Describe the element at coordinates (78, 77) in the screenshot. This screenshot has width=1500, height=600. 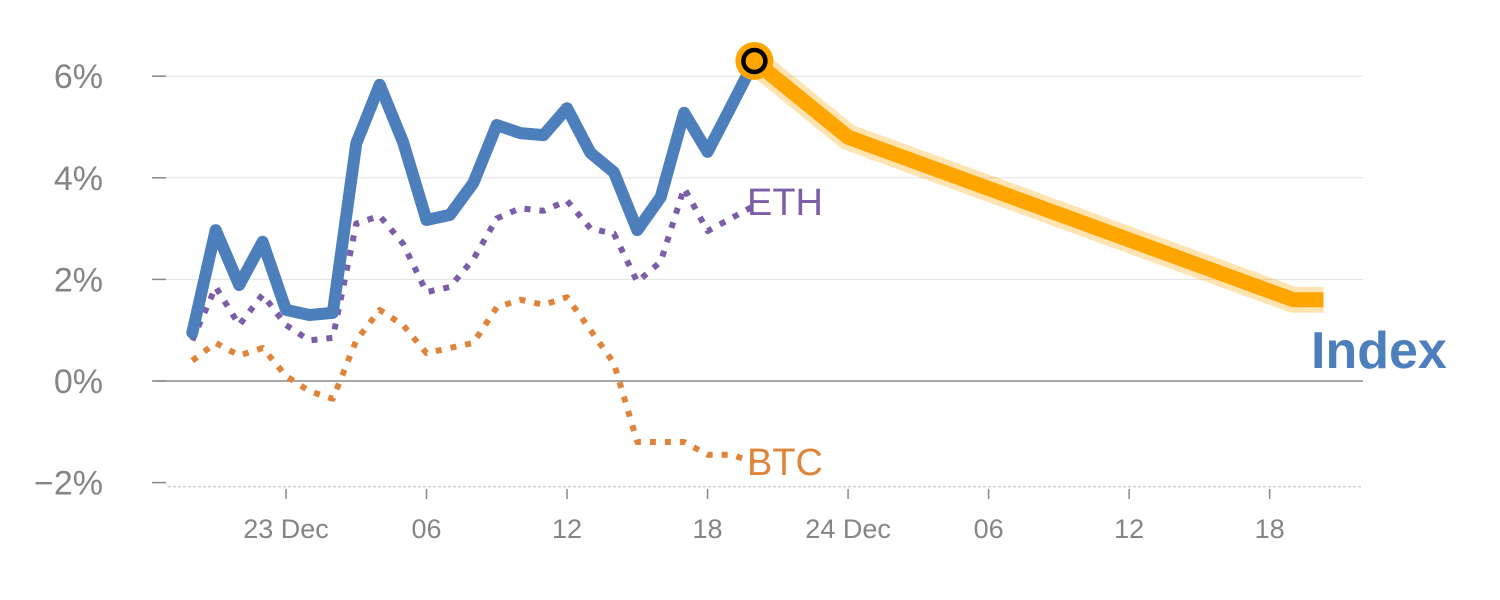
I see `y-tick-label: 6%` at that location.